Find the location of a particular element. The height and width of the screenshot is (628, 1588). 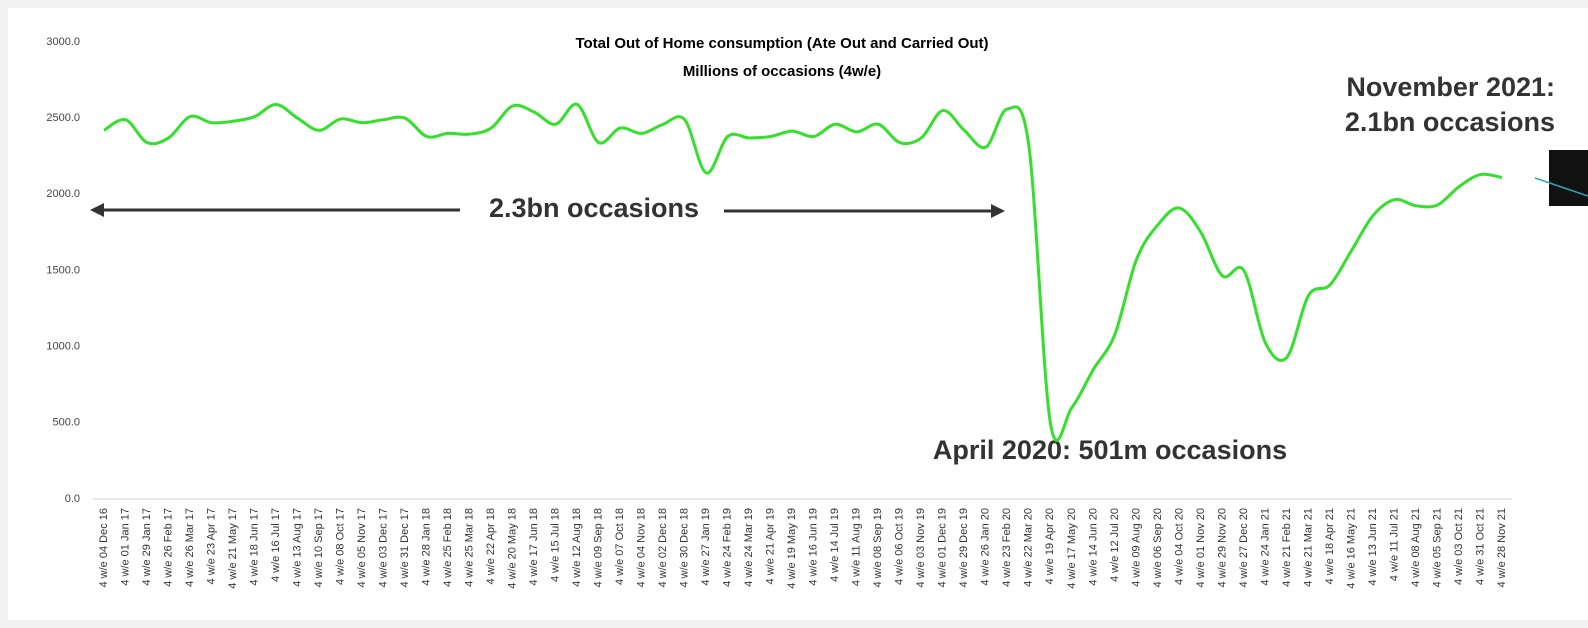

x-tick-label: 4 w/e 19 Apr 20 is located at coordinates (1050, 546).